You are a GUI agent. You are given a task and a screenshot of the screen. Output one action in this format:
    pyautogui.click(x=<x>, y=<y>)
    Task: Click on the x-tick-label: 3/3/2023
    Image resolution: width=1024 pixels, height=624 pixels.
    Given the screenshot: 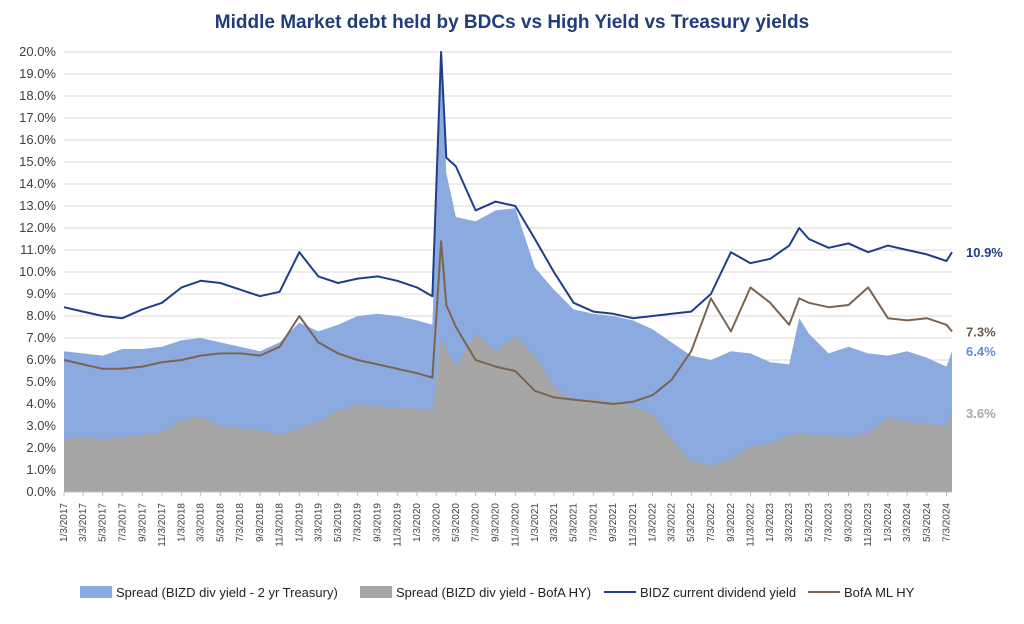 What is the action you would take?
    pyautogui.click(x=789, y=522)
    